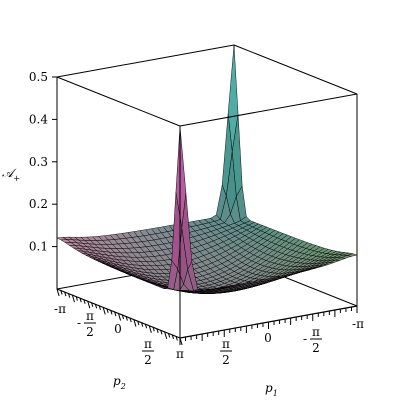  What do you see at coordinates (180, 354) in the screenshot?
I see `p2-tick-label: π` at bounding box center [180, 354].